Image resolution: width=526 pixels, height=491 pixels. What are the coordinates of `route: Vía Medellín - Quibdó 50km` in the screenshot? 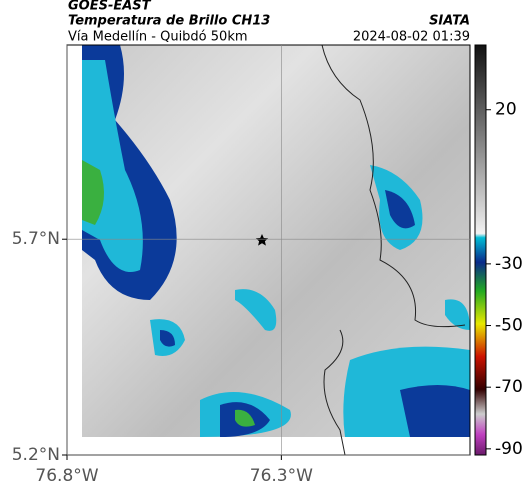 It's located at (158, 37).